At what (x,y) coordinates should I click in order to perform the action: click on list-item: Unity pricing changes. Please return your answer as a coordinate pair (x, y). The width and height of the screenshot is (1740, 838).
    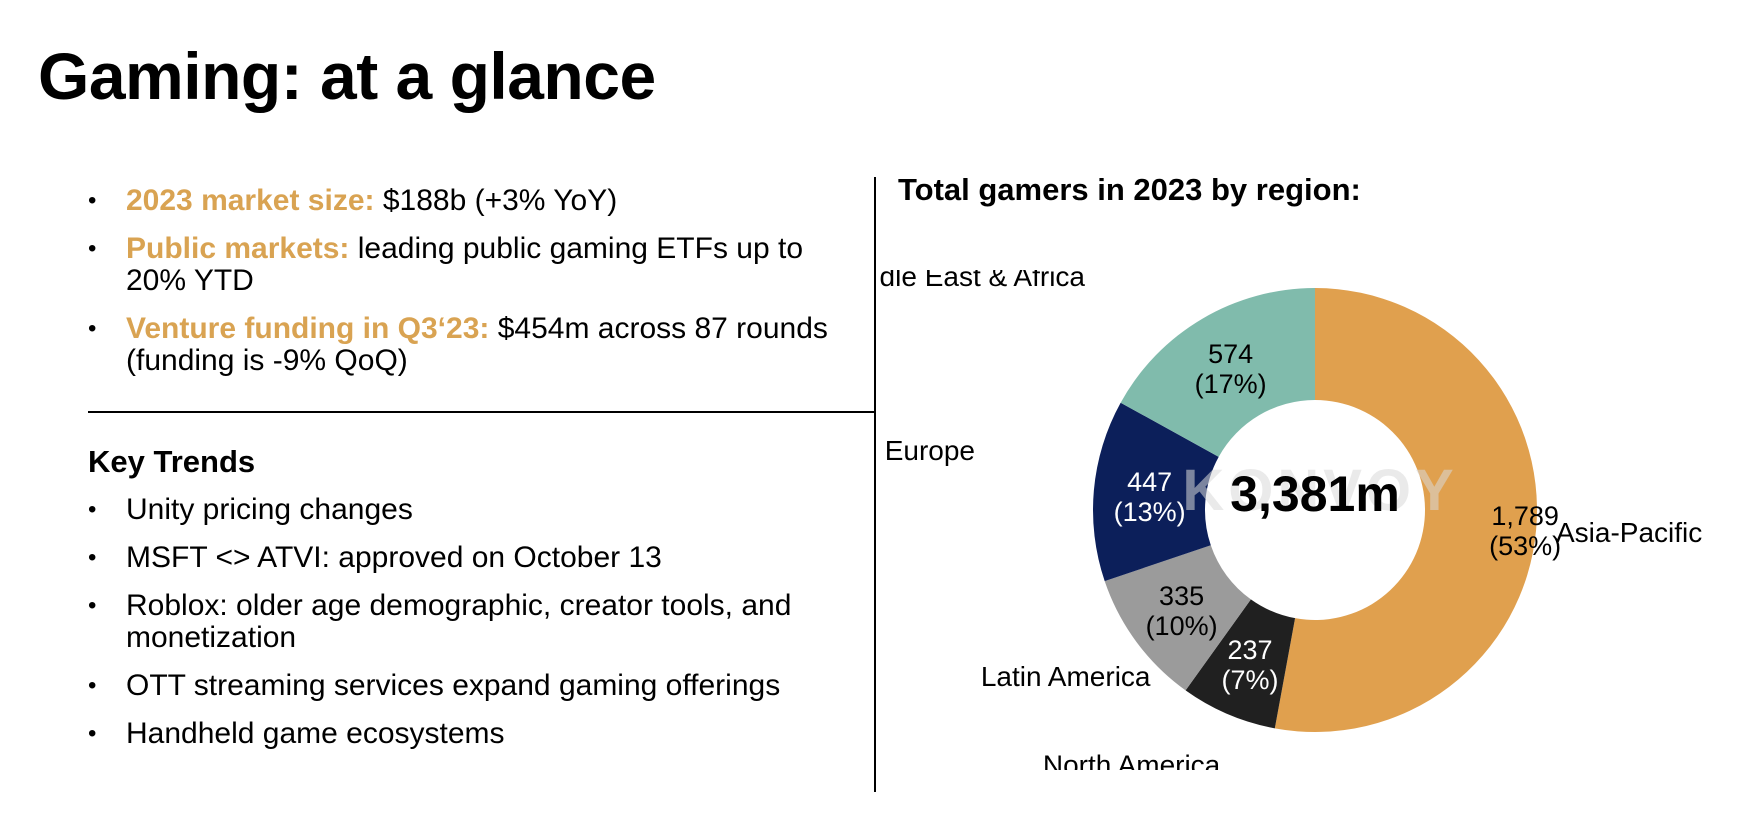
    Looking at the image, I should click on (478, 510).